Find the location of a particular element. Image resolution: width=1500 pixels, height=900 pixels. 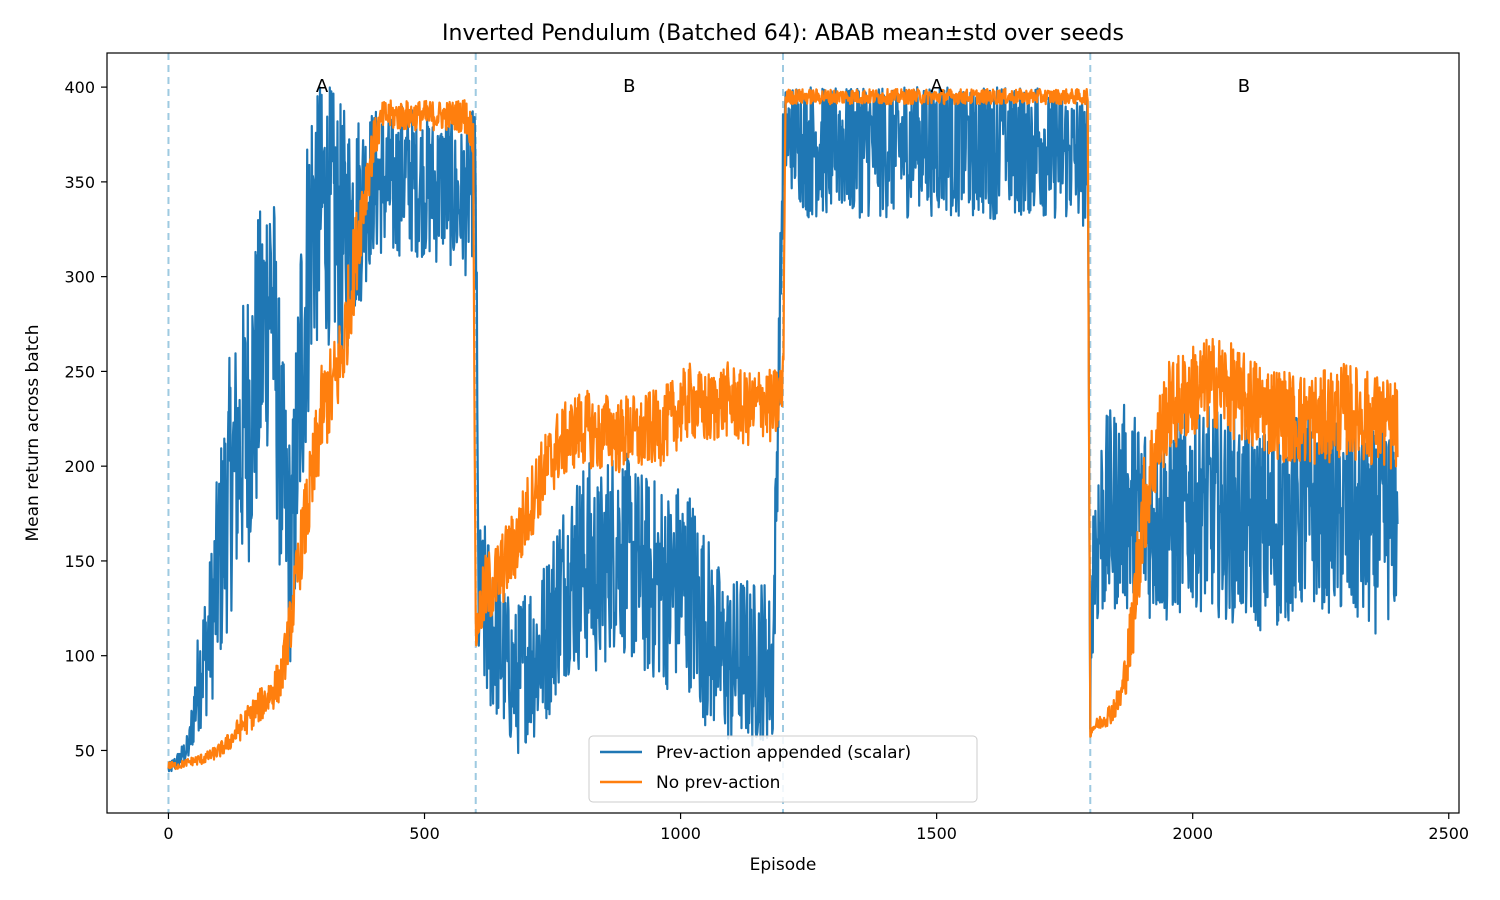

legend-label-prev-action: Prev-action appended (scalar) is located at coordinates (783, 753).